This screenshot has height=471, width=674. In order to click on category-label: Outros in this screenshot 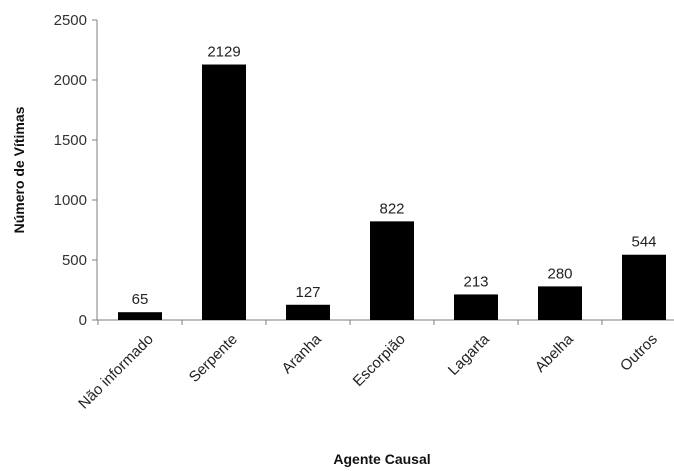, I will do `click(639, 353)`.